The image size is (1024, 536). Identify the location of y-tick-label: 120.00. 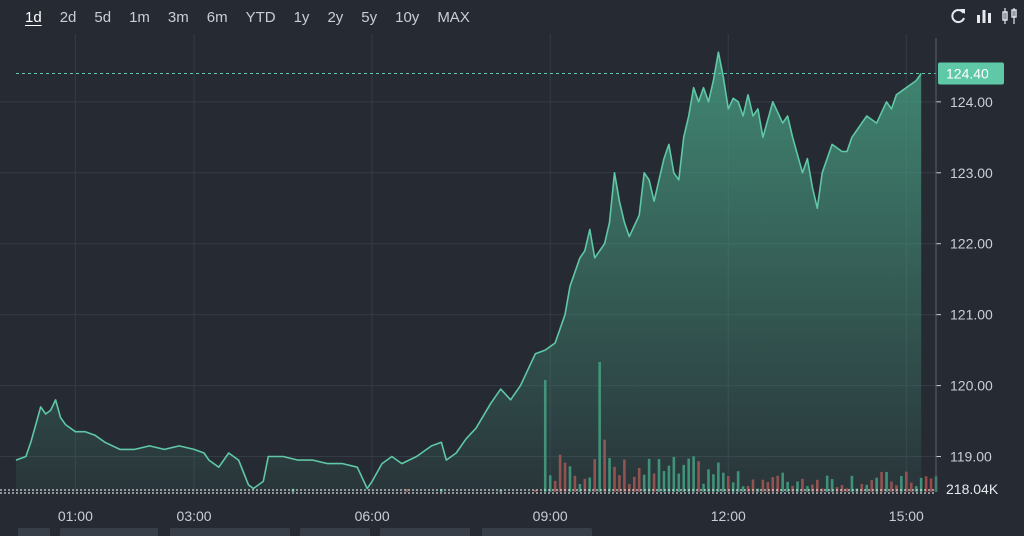
(971, 386).